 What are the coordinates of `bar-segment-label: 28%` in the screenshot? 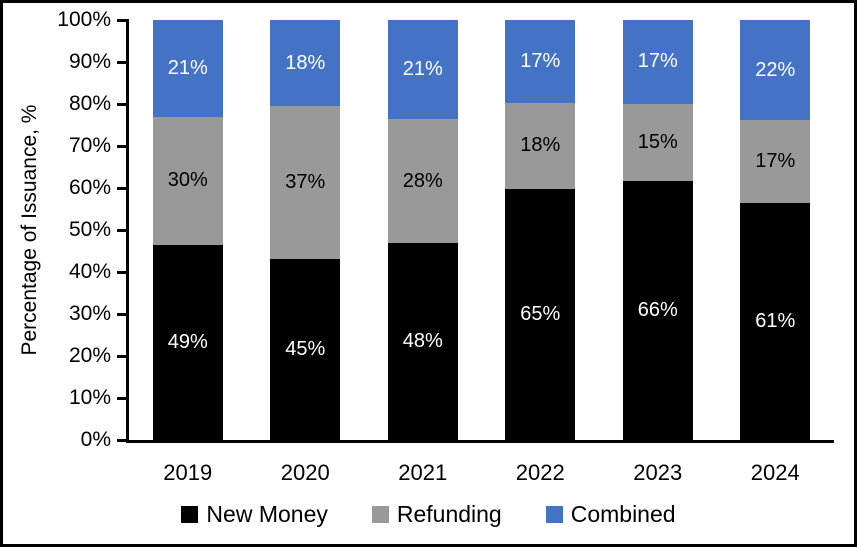 It's located at (422, 180).